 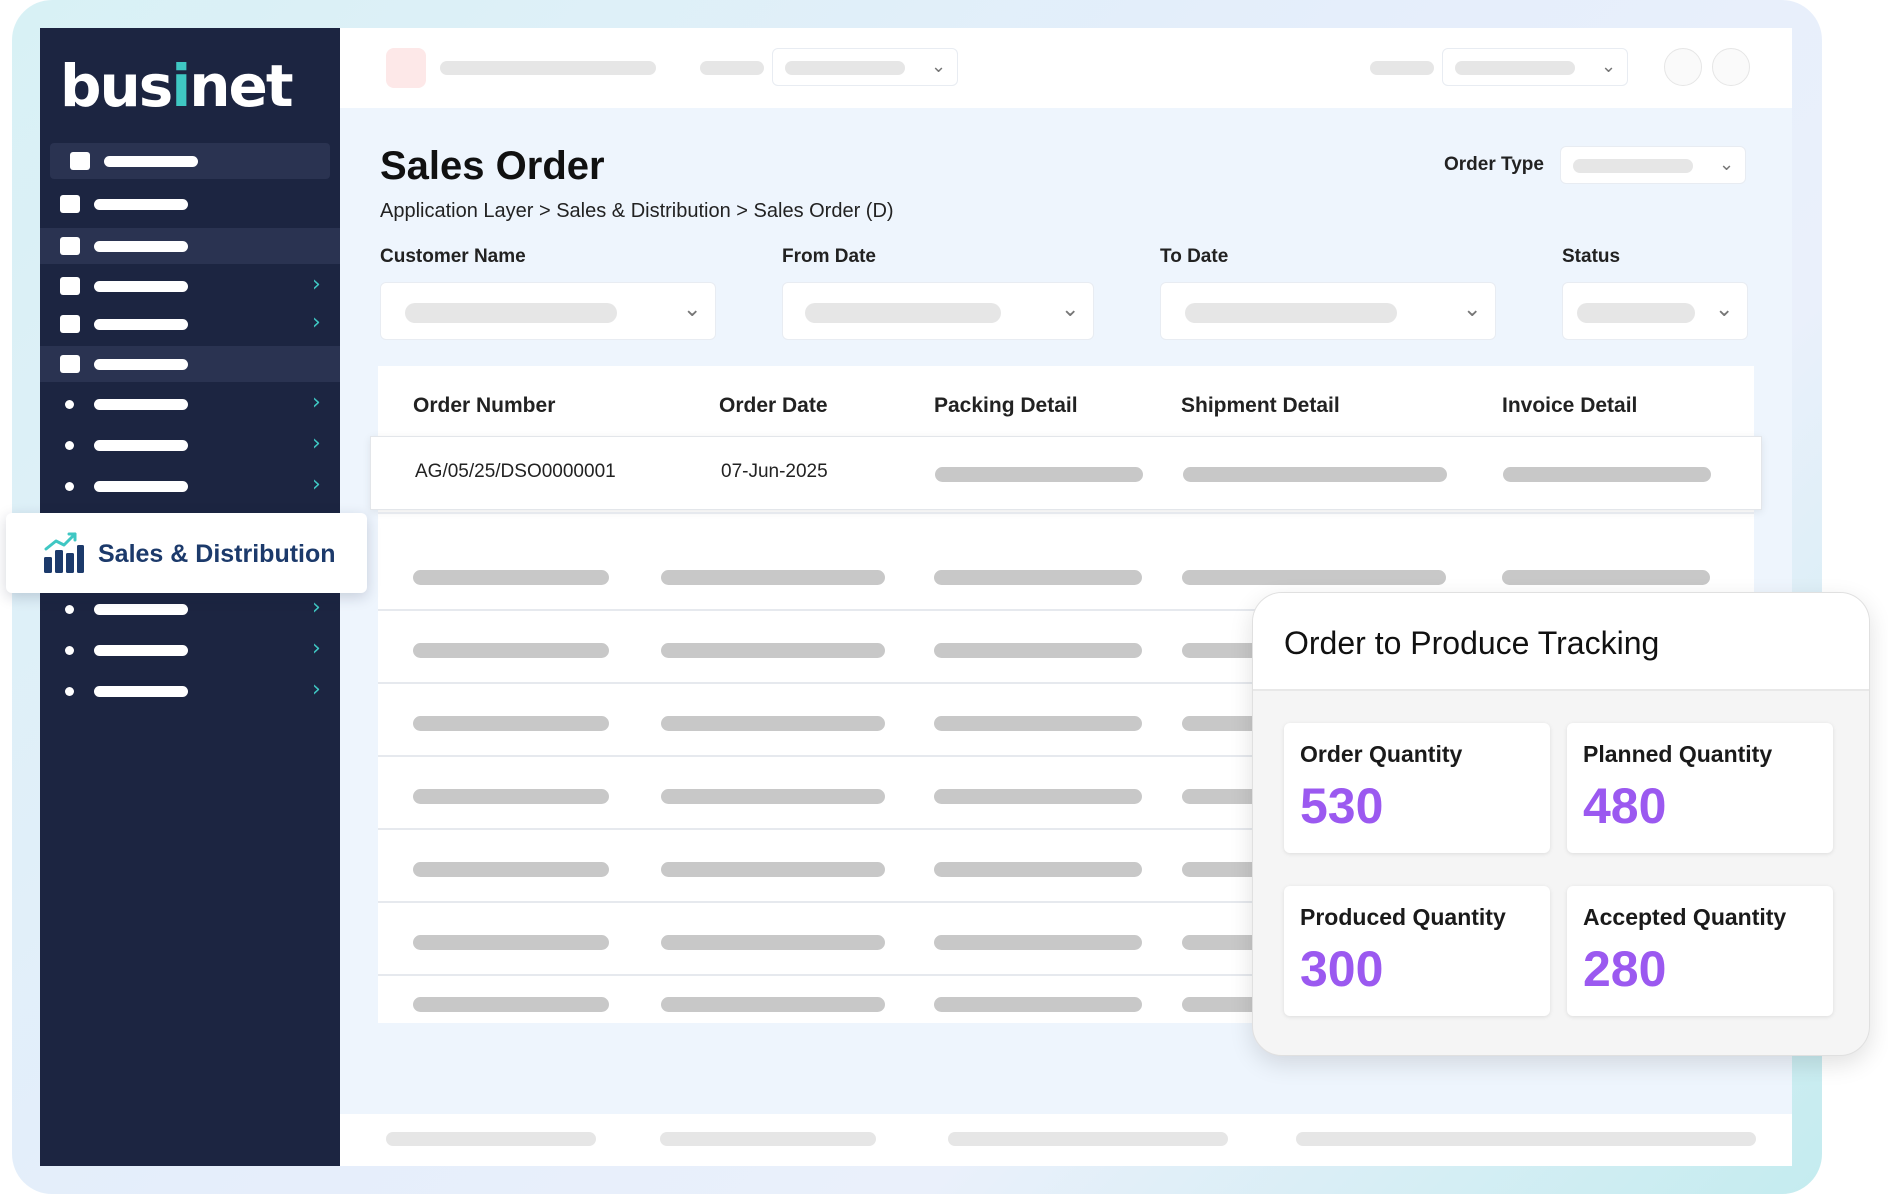 What do you see at coordinates (1625, 806) in the screenshot?
I see `planned-quantity-value: 480` at bounding box center [1625, 806].